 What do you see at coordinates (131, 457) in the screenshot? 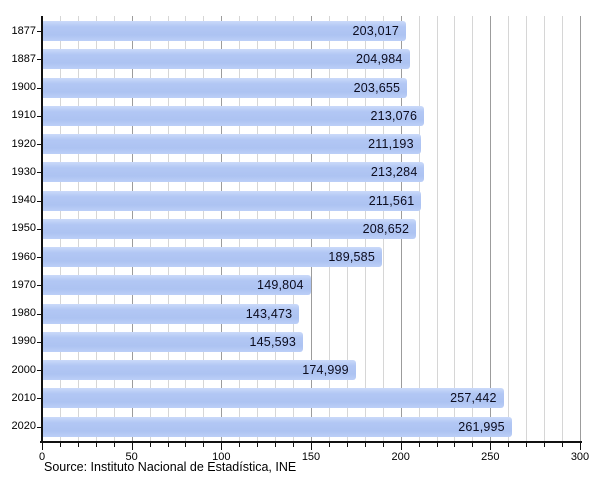
I see `x-tick-label: 50` at bounding box center [131, 457].